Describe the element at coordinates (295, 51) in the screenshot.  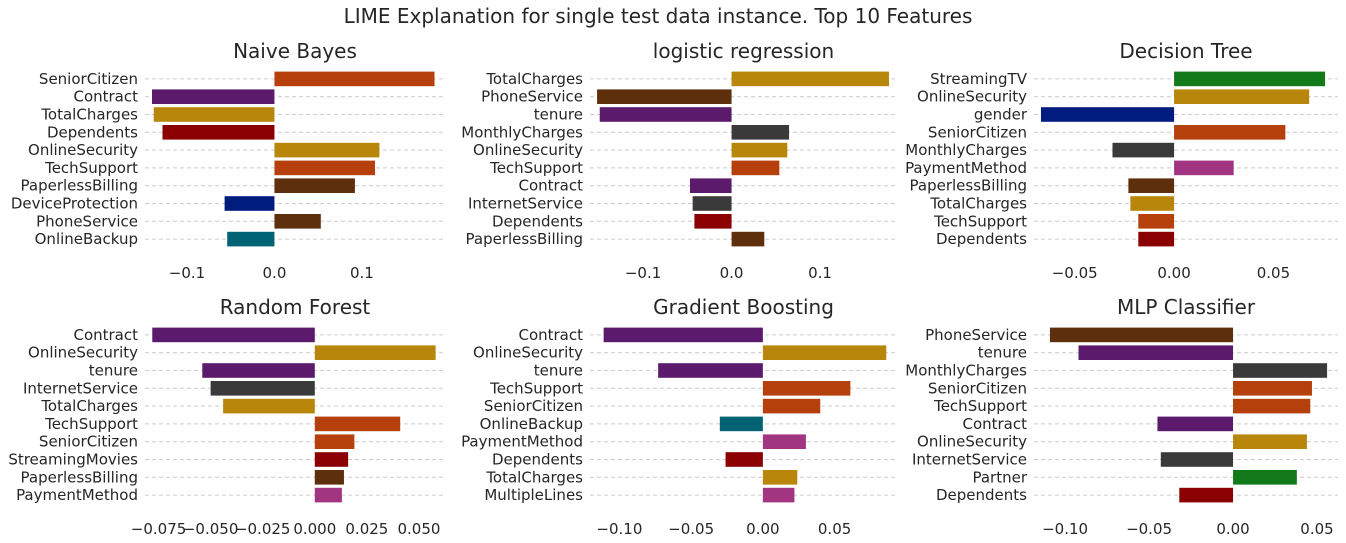
I see `panel-title: Naive Bayes` at that location.